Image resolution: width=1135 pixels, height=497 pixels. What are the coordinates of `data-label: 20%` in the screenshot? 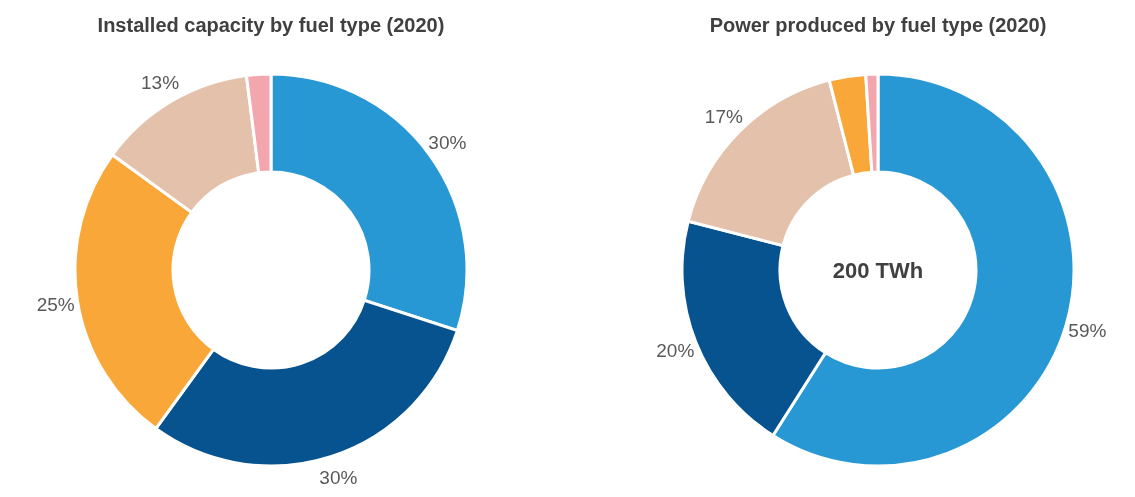 It's located at (675, 350).